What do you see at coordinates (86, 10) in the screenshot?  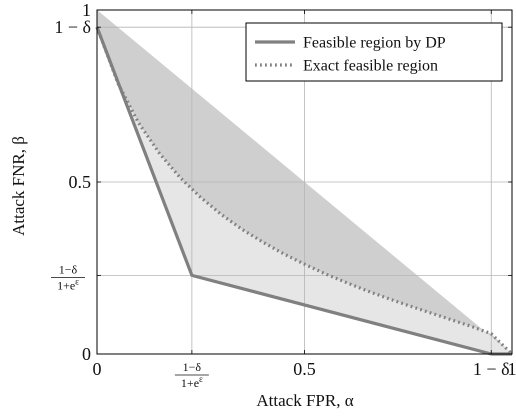 I see `y-tick-label: 1` at bounding box center [86, 10].